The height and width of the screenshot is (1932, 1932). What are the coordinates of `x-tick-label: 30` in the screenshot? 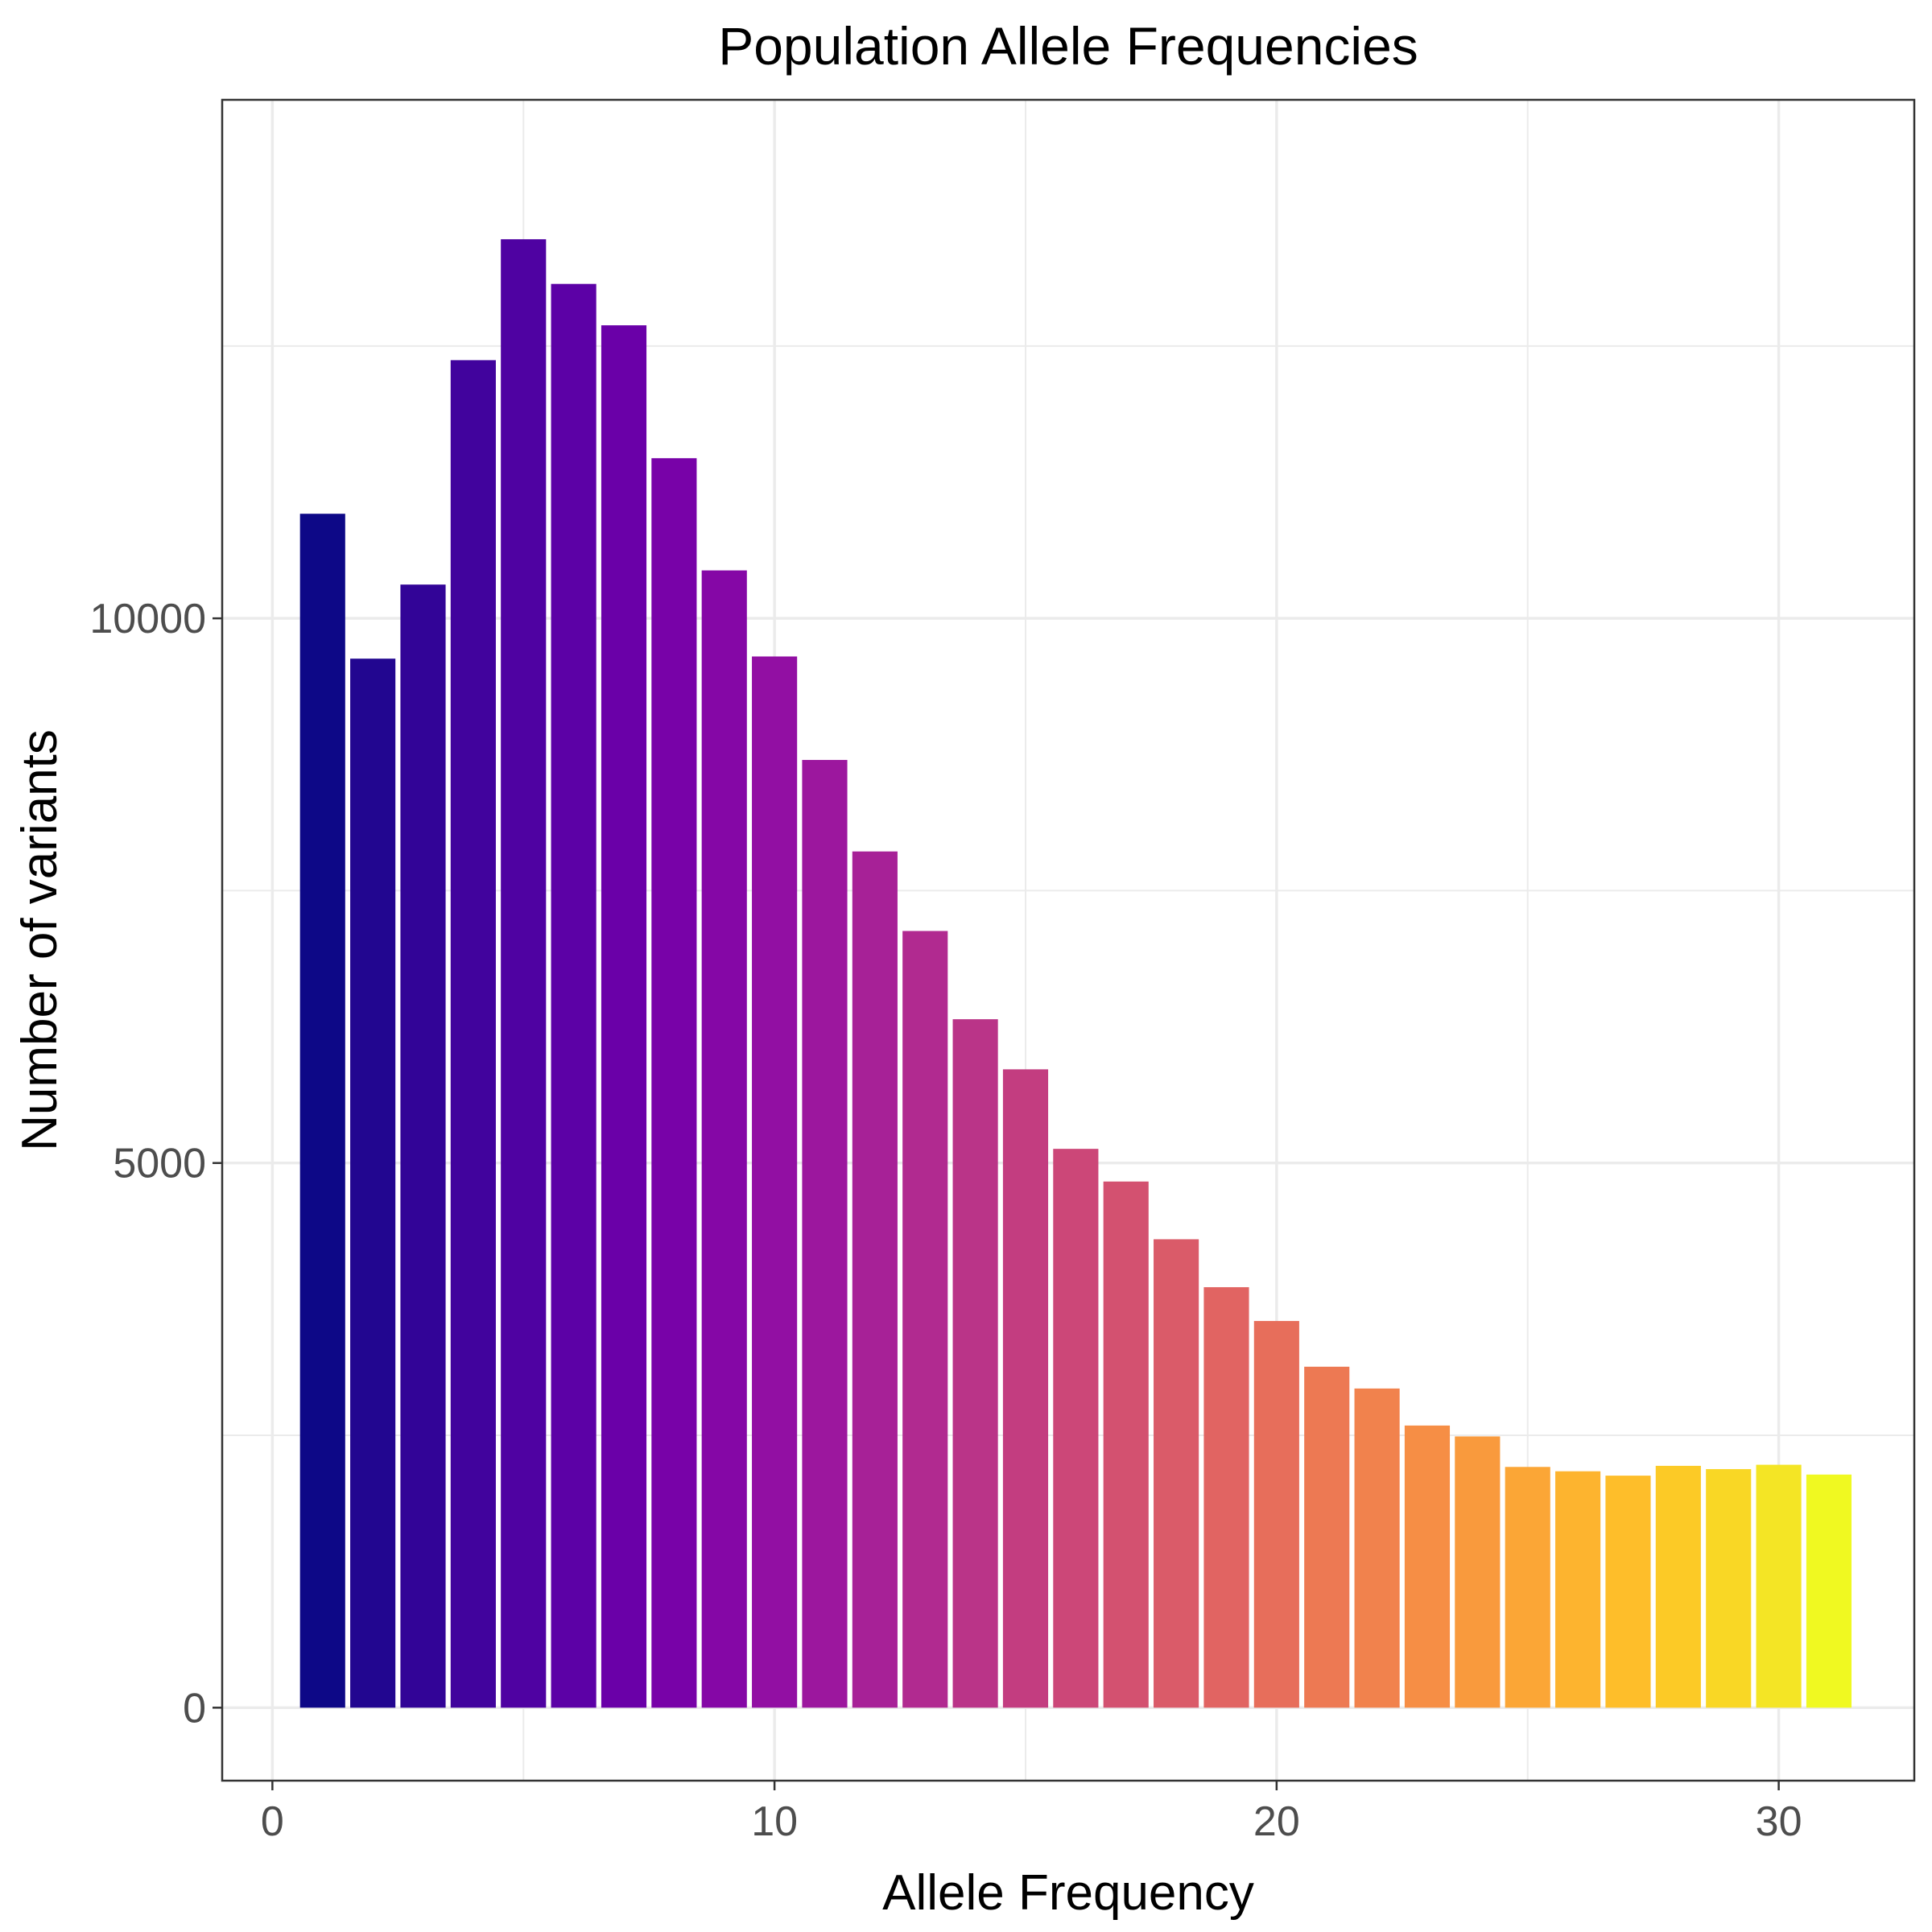 It's located at (1779, 1821).